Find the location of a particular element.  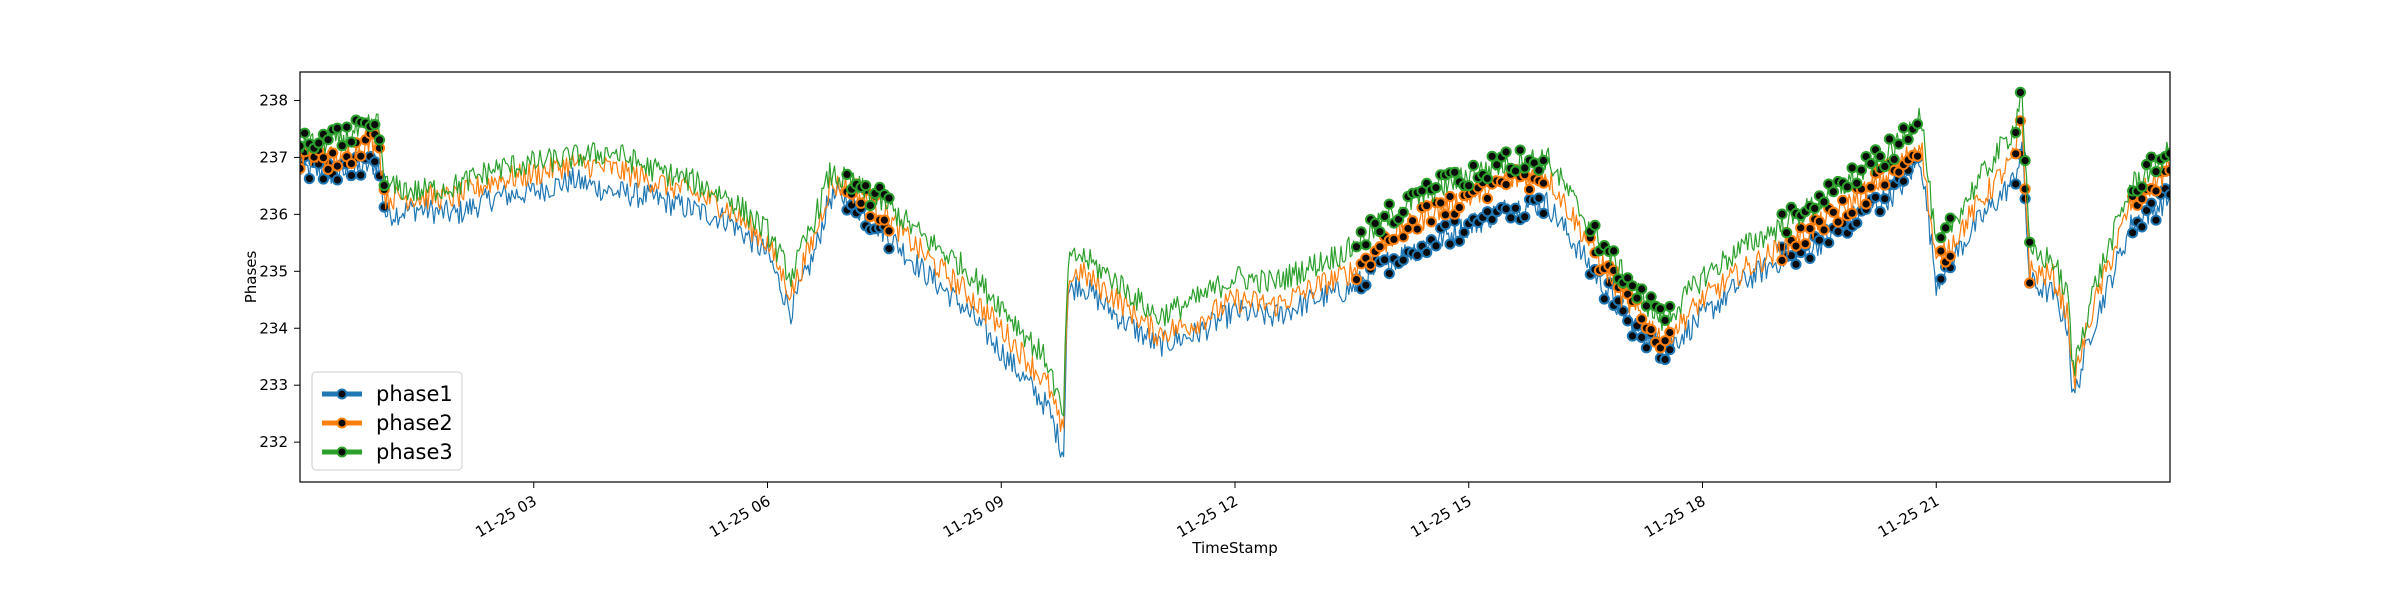

legend-marker-phase2 is located at coordinates (342, 423).